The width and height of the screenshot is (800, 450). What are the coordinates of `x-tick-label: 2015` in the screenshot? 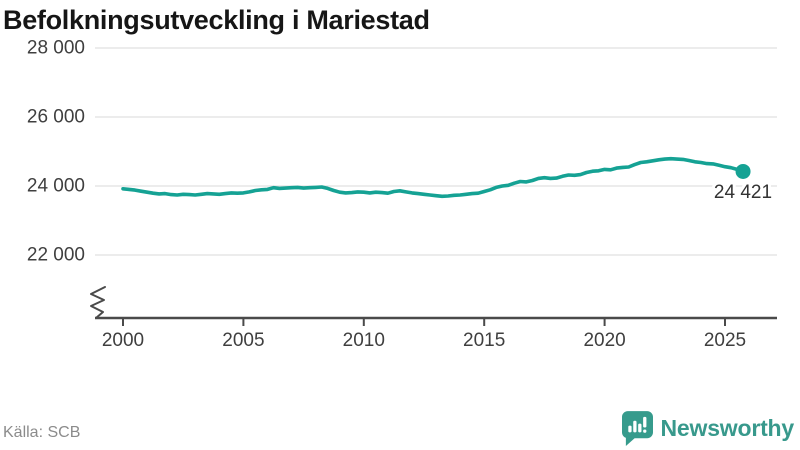 It's located at (484, 340).